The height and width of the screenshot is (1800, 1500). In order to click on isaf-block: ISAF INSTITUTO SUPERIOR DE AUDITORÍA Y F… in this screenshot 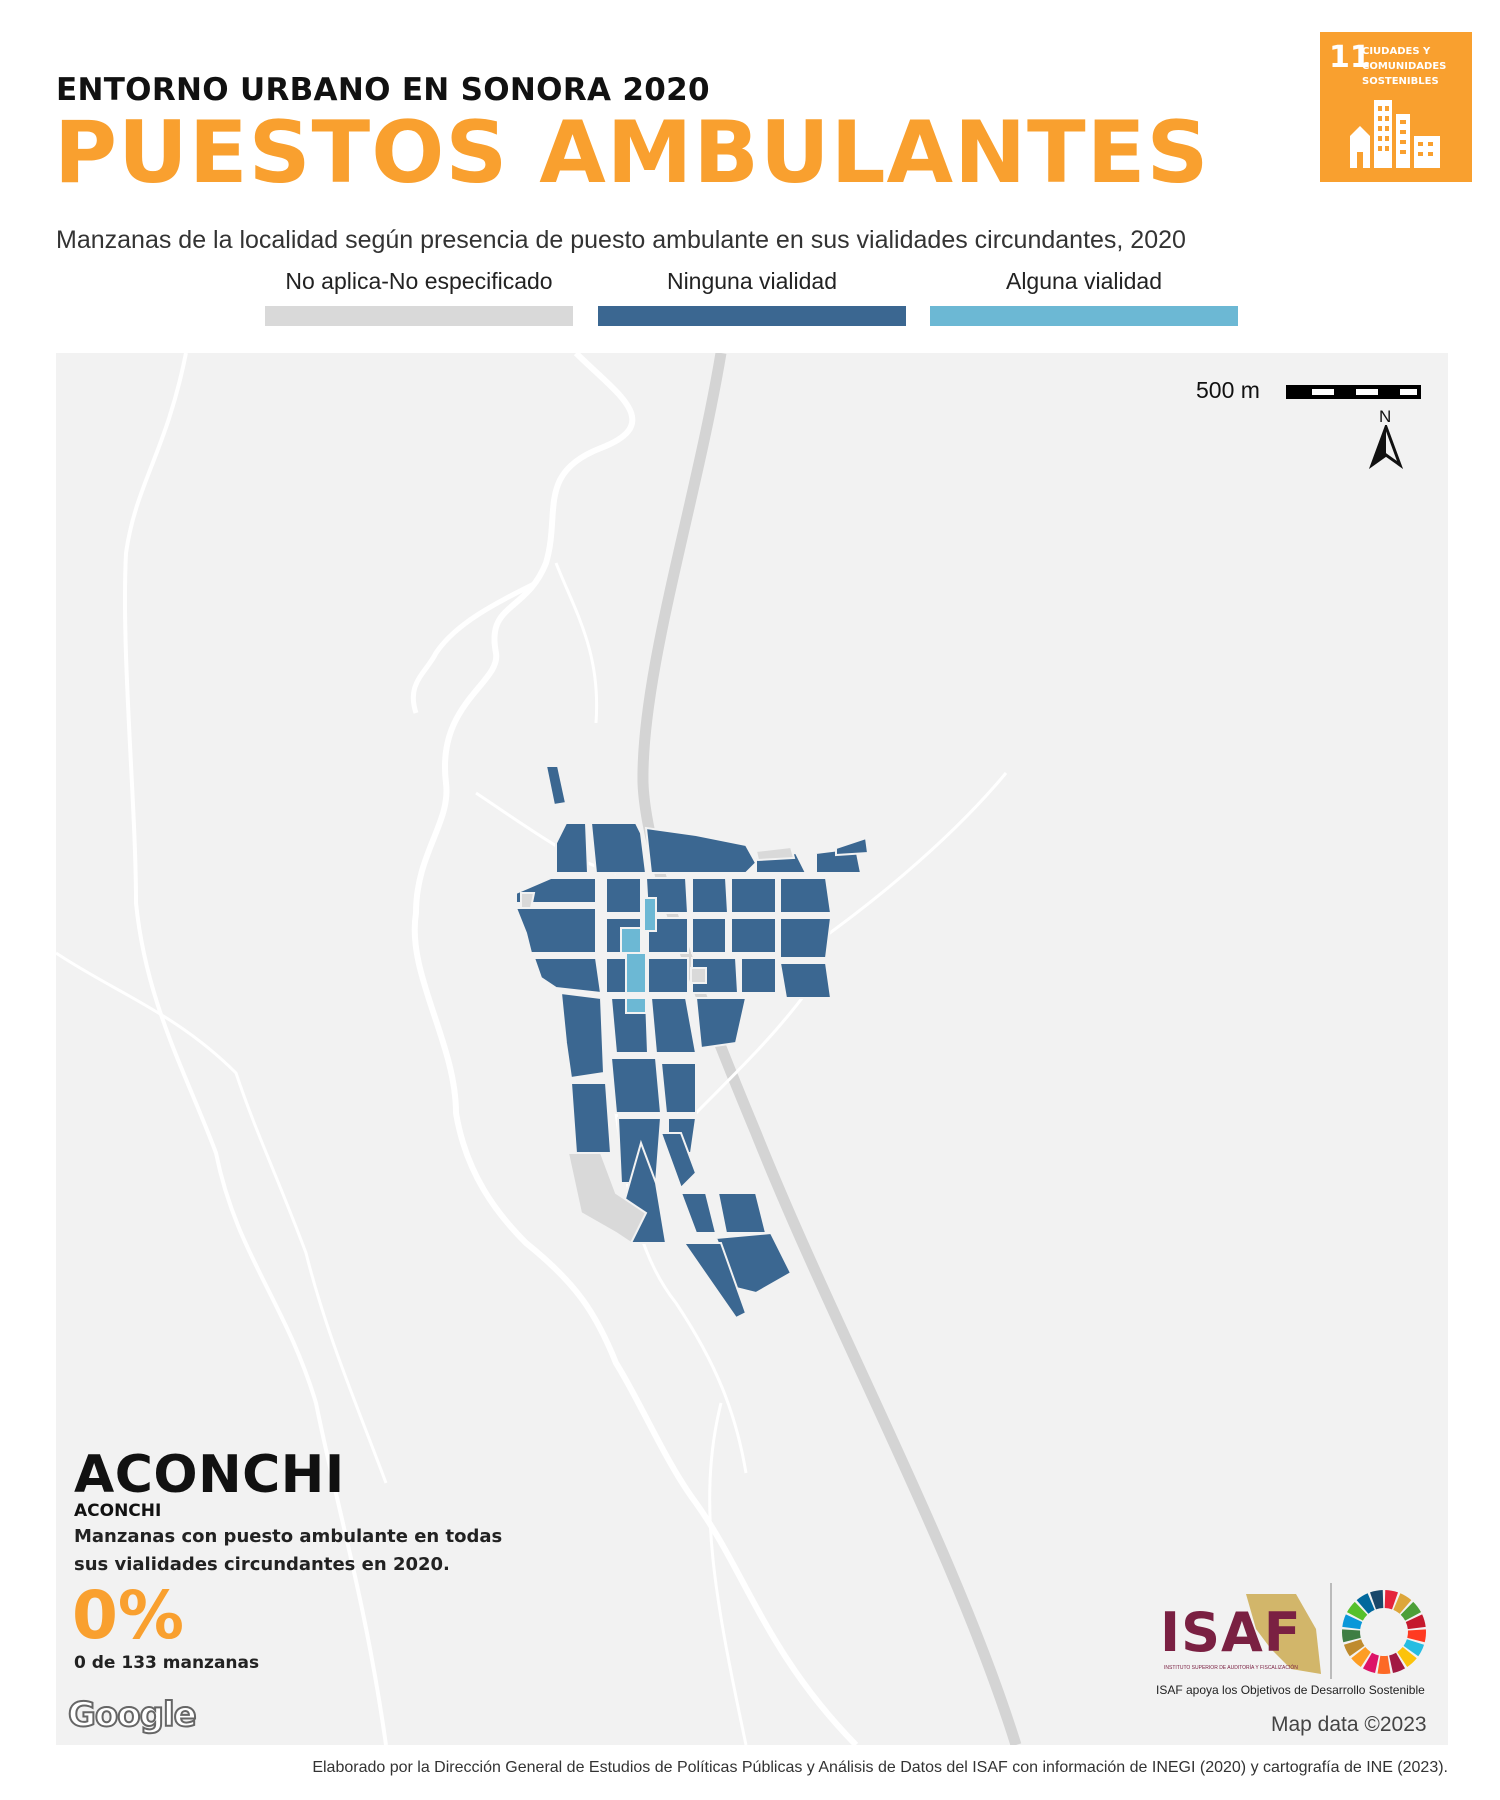, I will do `click(1296, 1641)`.